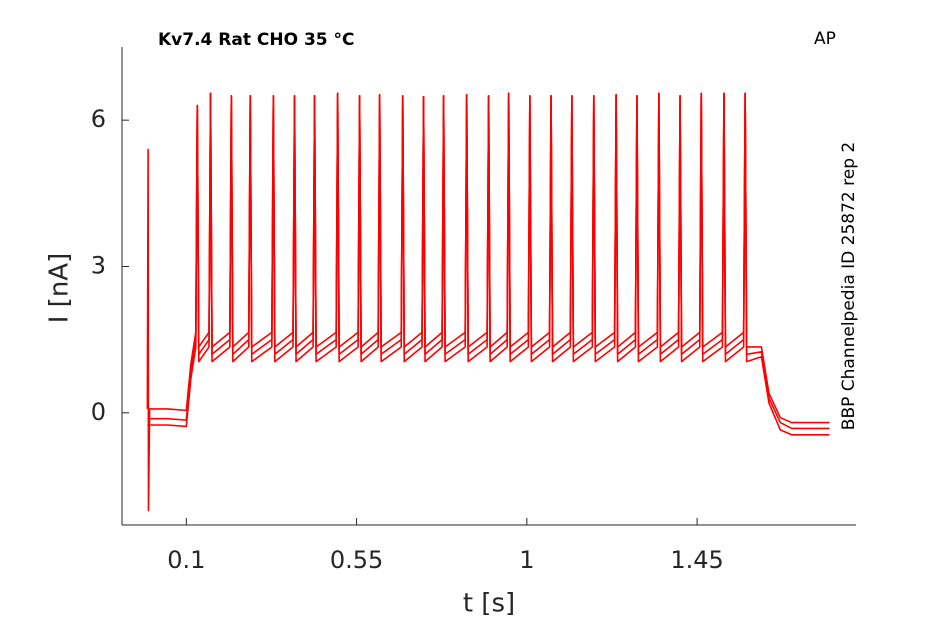 The width and height of the screenshot is (945, 624). What do you see at coordinates (849, 286) in the screenshot?
I see `side-label: BBP Channelpedia ID 25872 rep 2` at bounding box center [849, 286].